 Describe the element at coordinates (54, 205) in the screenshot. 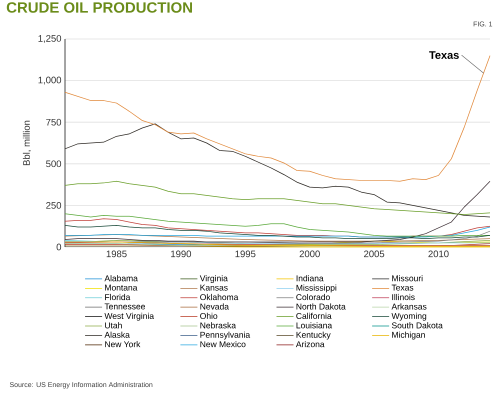

I see `y-tick-label: 250` at that location.